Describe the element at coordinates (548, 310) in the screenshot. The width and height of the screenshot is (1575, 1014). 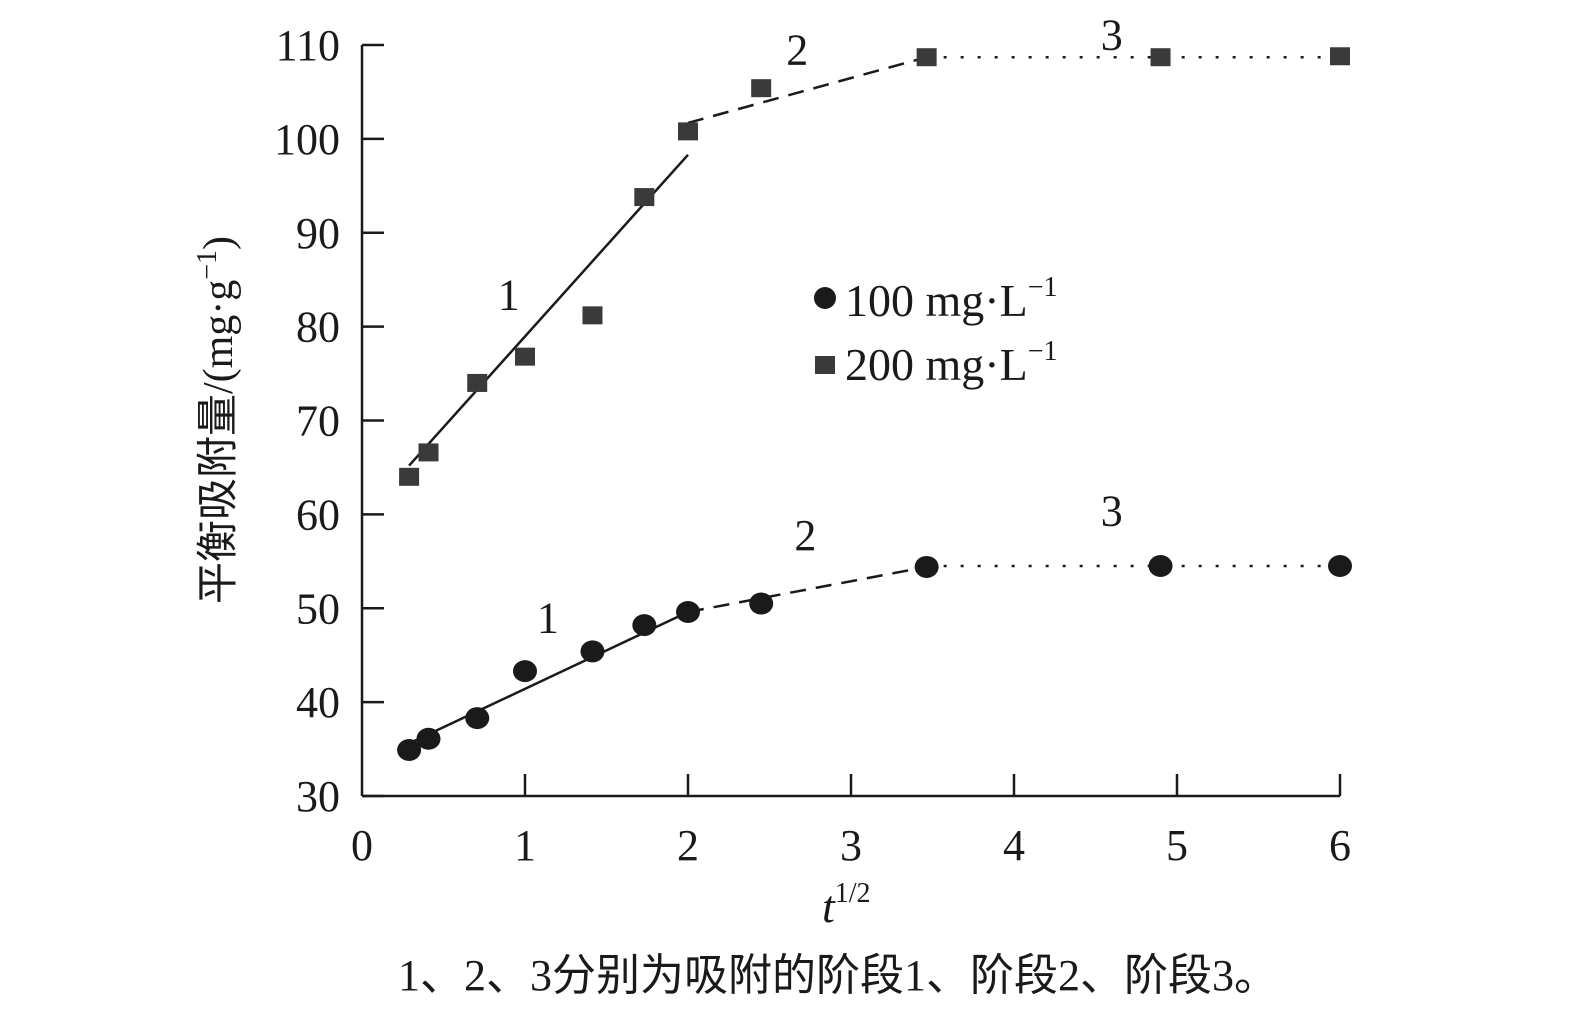
I see `fit-line-stage-1-square` at that location.